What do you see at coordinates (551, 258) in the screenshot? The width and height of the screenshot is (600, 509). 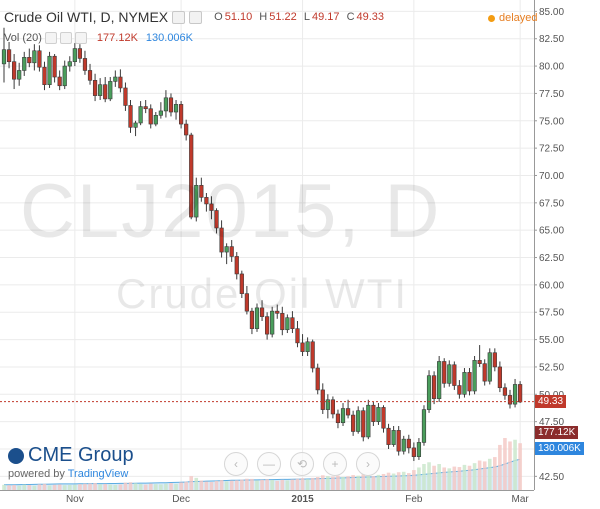 I see `y-tick-label: 62.50` at bounding box center [551, 258].